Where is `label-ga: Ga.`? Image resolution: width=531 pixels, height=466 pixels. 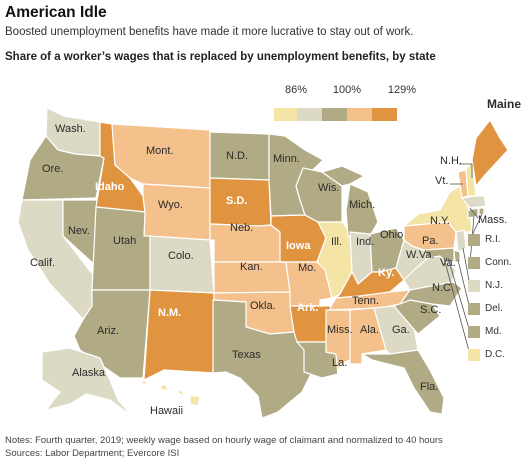 label-ga: Ga. is located at coordinates (401, 330).